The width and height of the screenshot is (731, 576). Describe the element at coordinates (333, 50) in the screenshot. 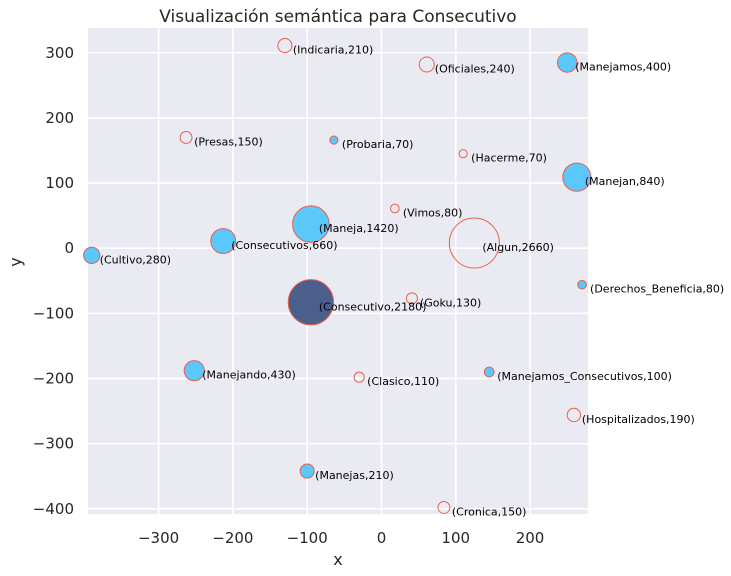

I see `point-label: (Indicaria,210)` at that location.